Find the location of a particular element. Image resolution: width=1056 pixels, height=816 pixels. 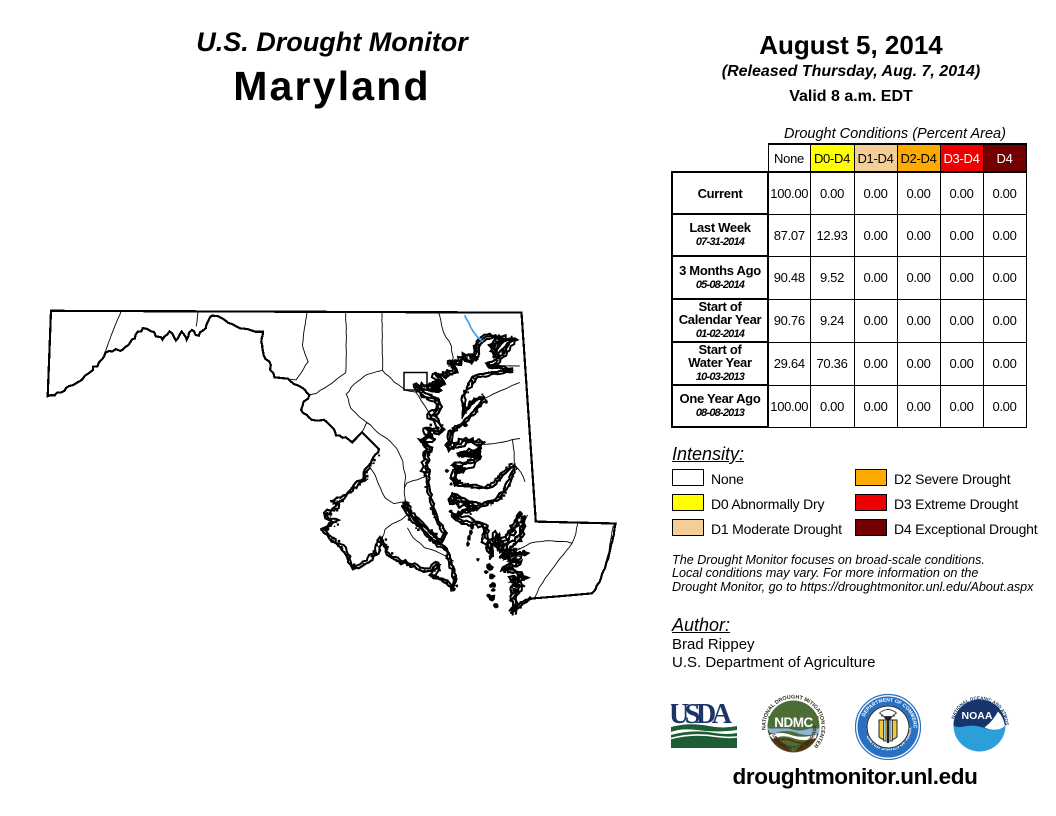

svg-text: NOAA is located at coordinates (977, 716).